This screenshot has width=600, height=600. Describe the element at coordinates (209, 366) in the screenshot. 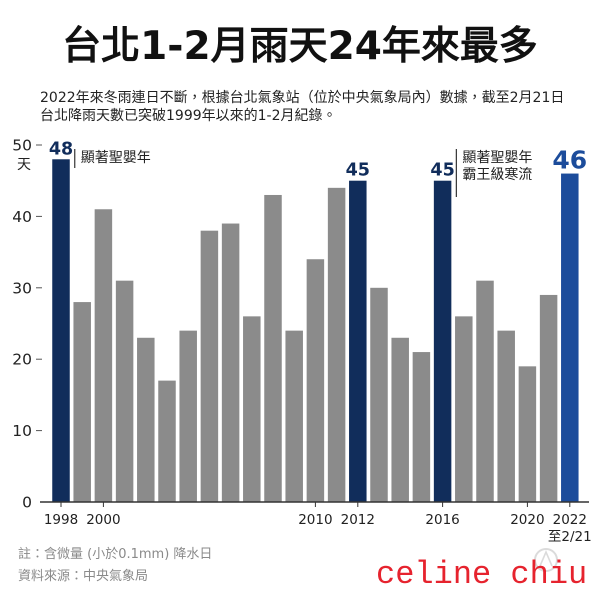

I see `bar-2005` at that location.